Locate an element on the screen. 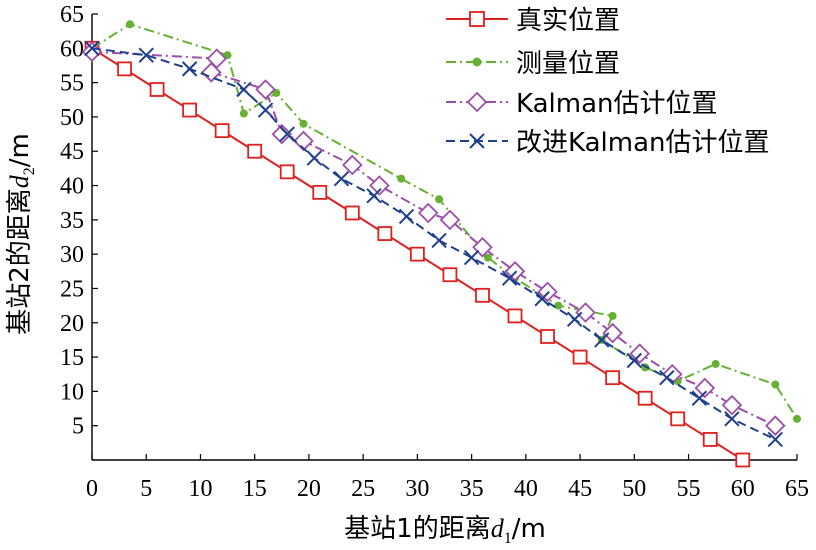  legend-label: 真实位置 is located at coordinates (568, 21).